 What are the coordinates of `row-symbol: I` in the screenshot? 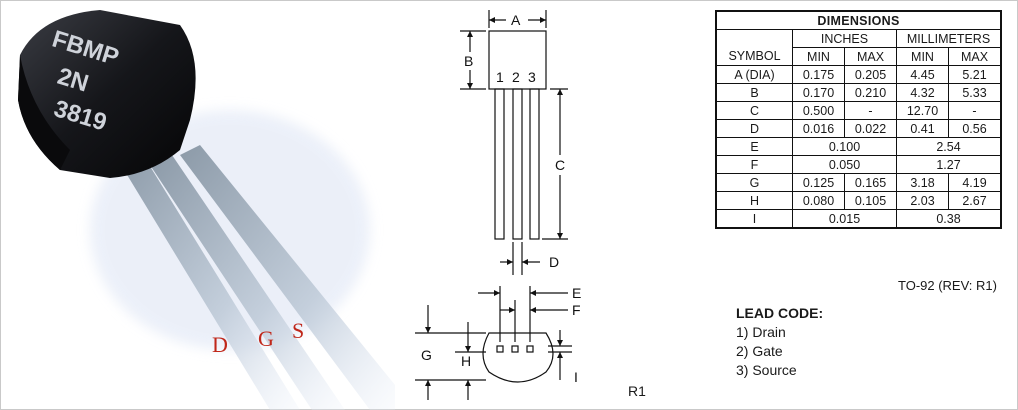 It's located at (754, 219).